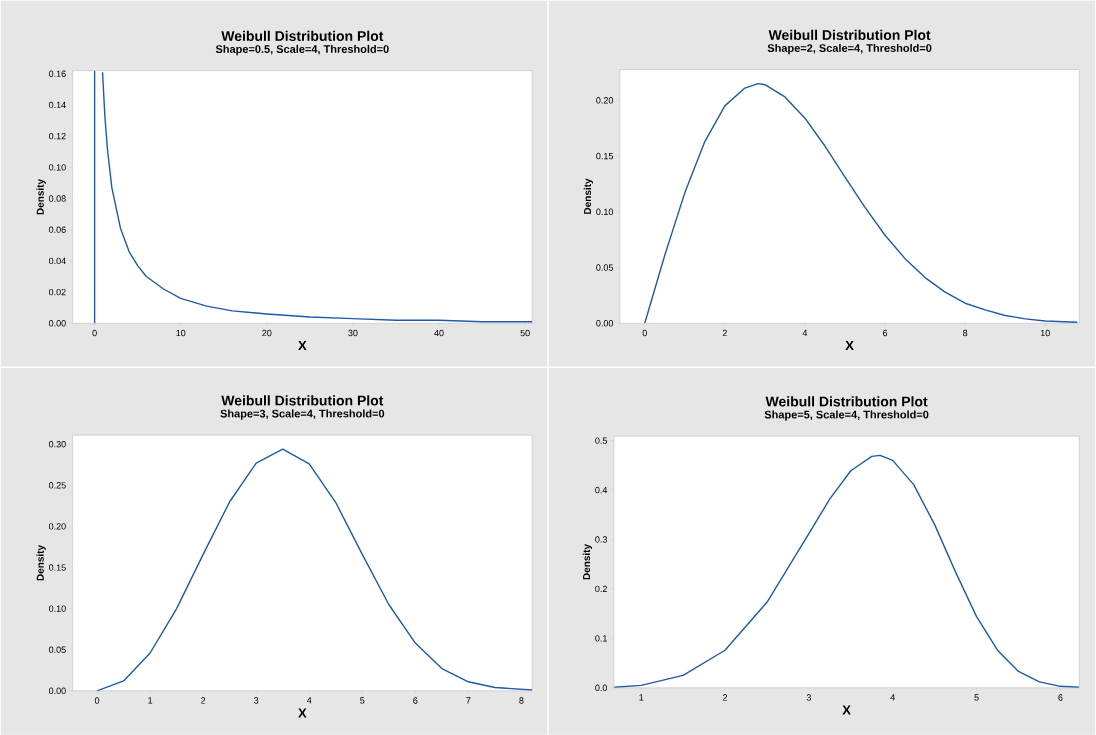  What do you see at coordinates (57, 104) in the screenshot?
I see `y-tick-label: 0.14` at bounding box center [57, 104].